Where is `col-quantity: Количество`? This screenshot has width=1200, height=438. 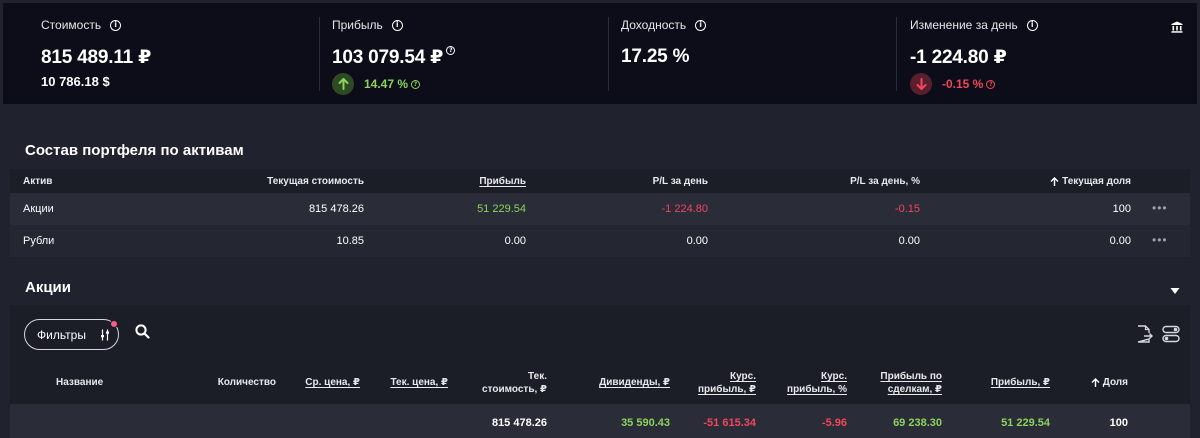
col-quantity: Количество is located at coordinates (246, 382).